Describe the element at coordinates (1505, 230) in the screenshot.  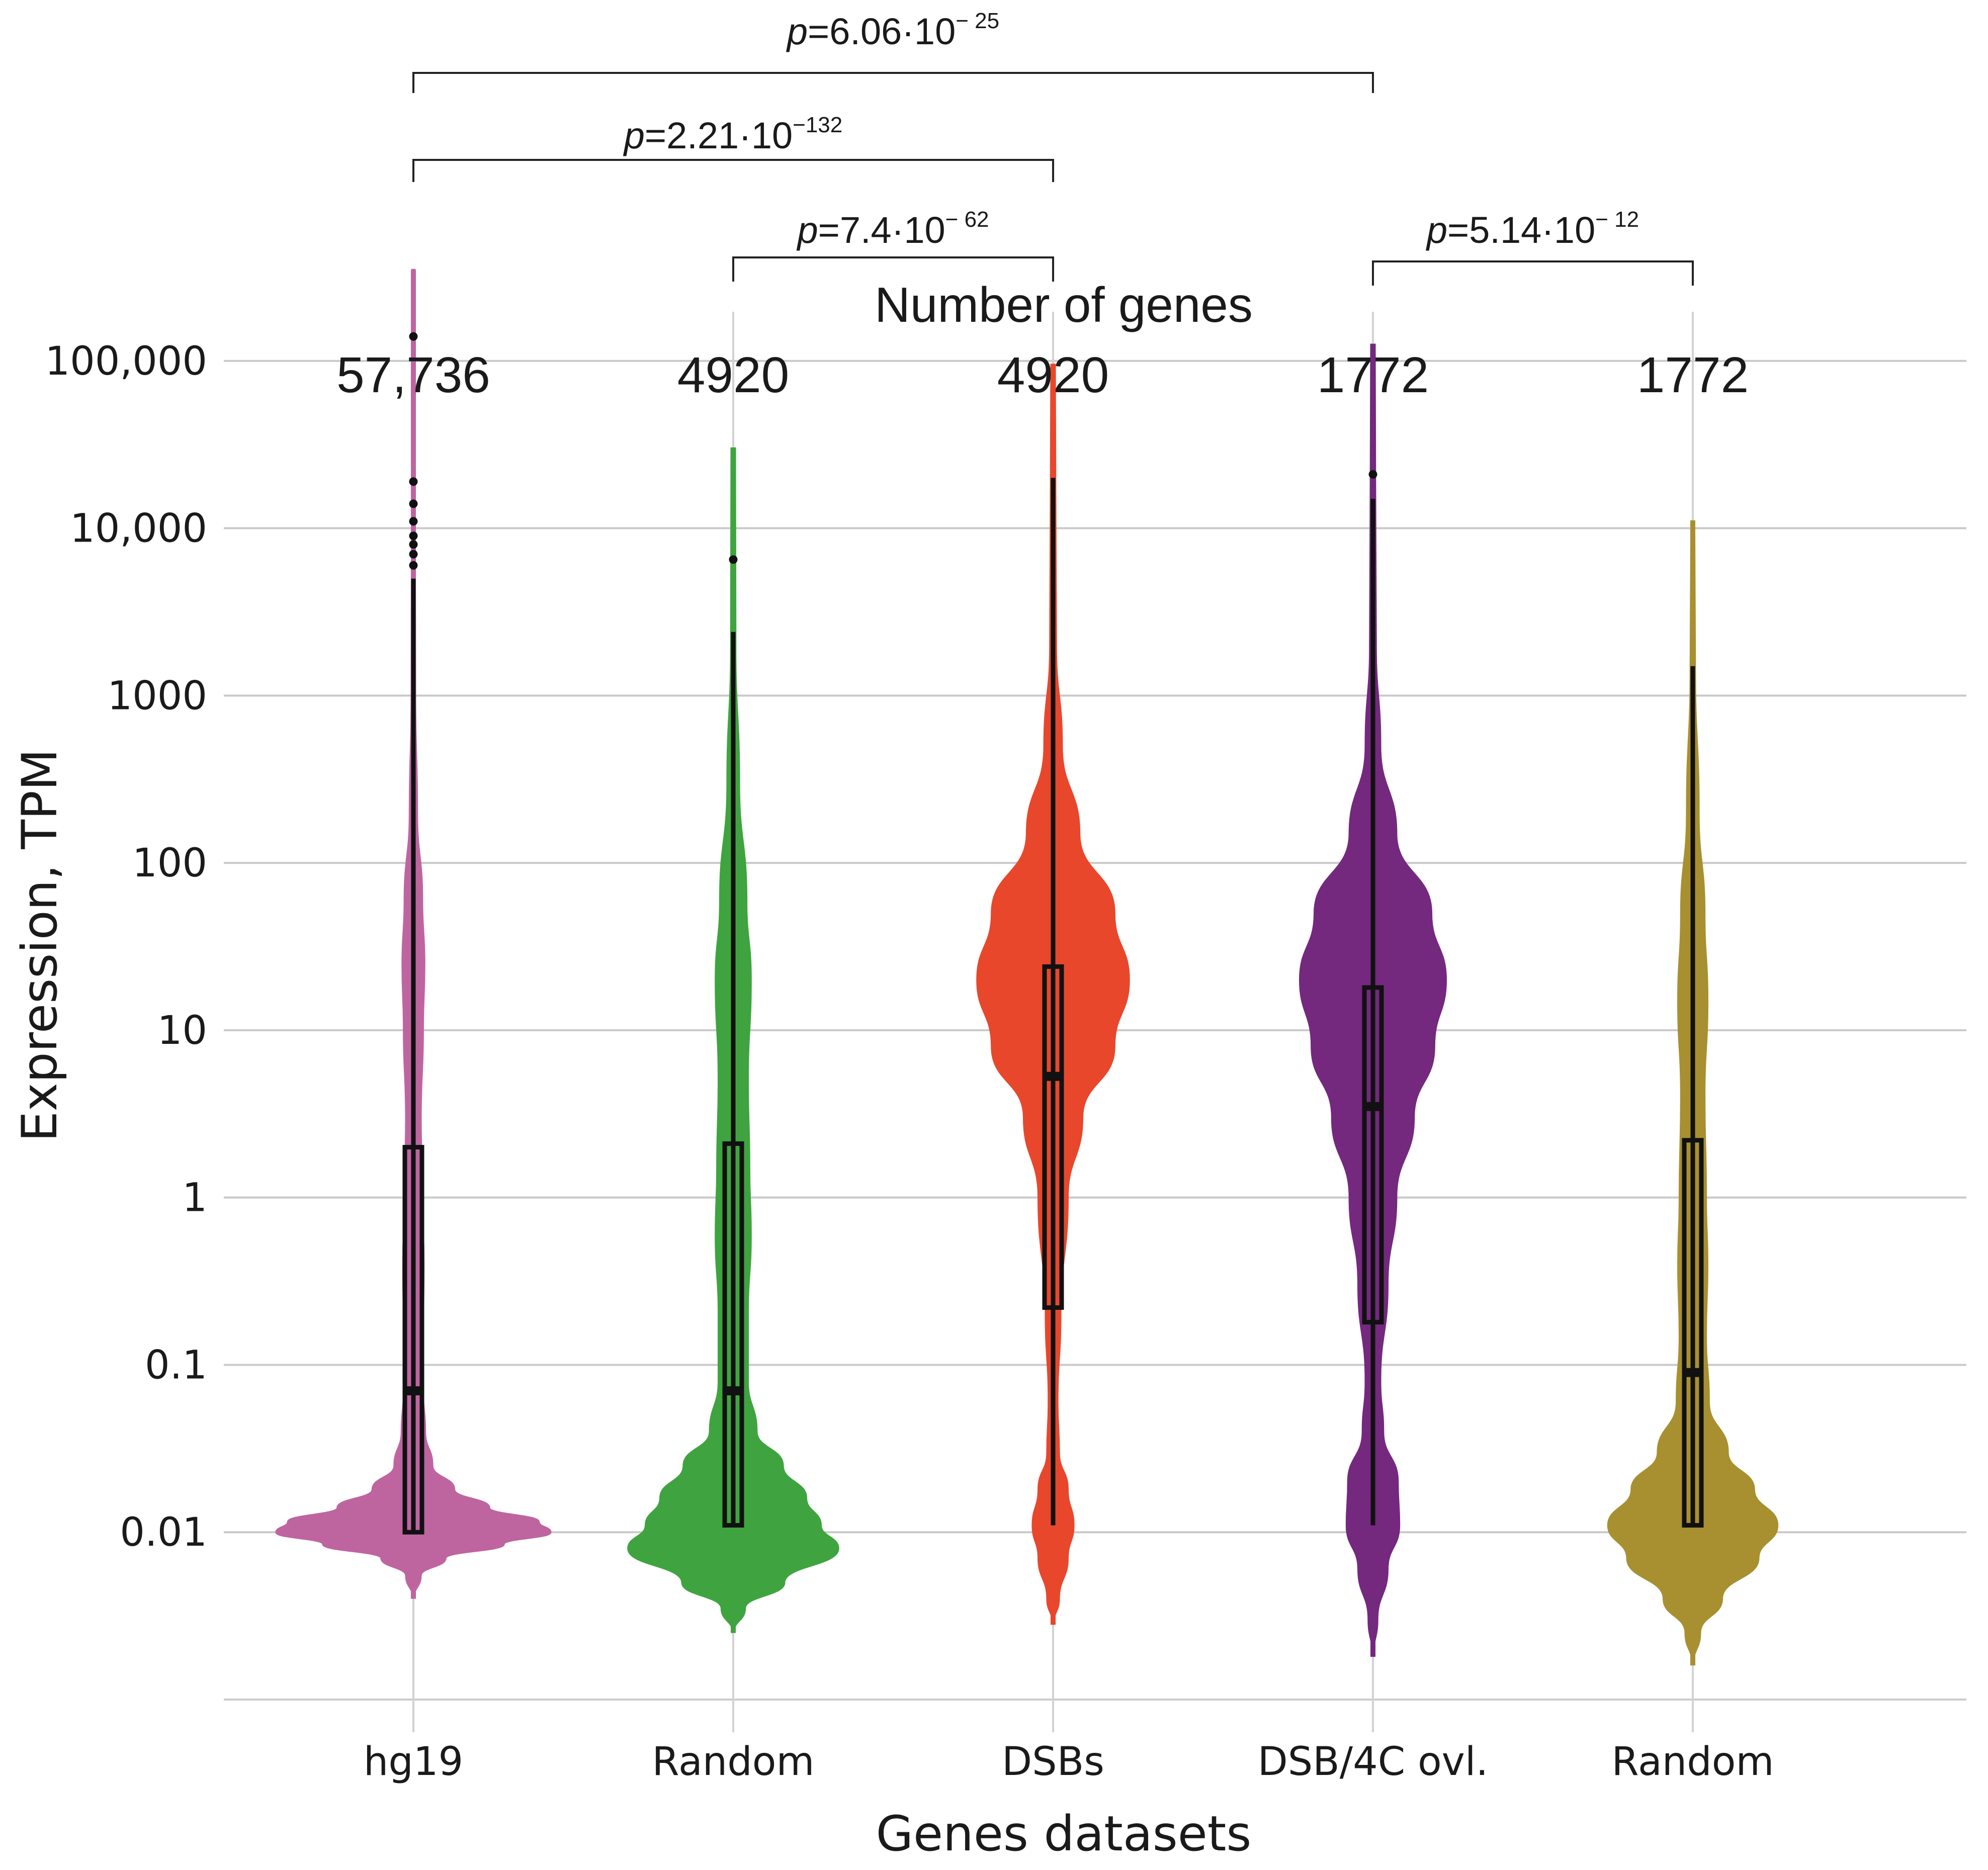
I see `p-base: 5.14` at that location.